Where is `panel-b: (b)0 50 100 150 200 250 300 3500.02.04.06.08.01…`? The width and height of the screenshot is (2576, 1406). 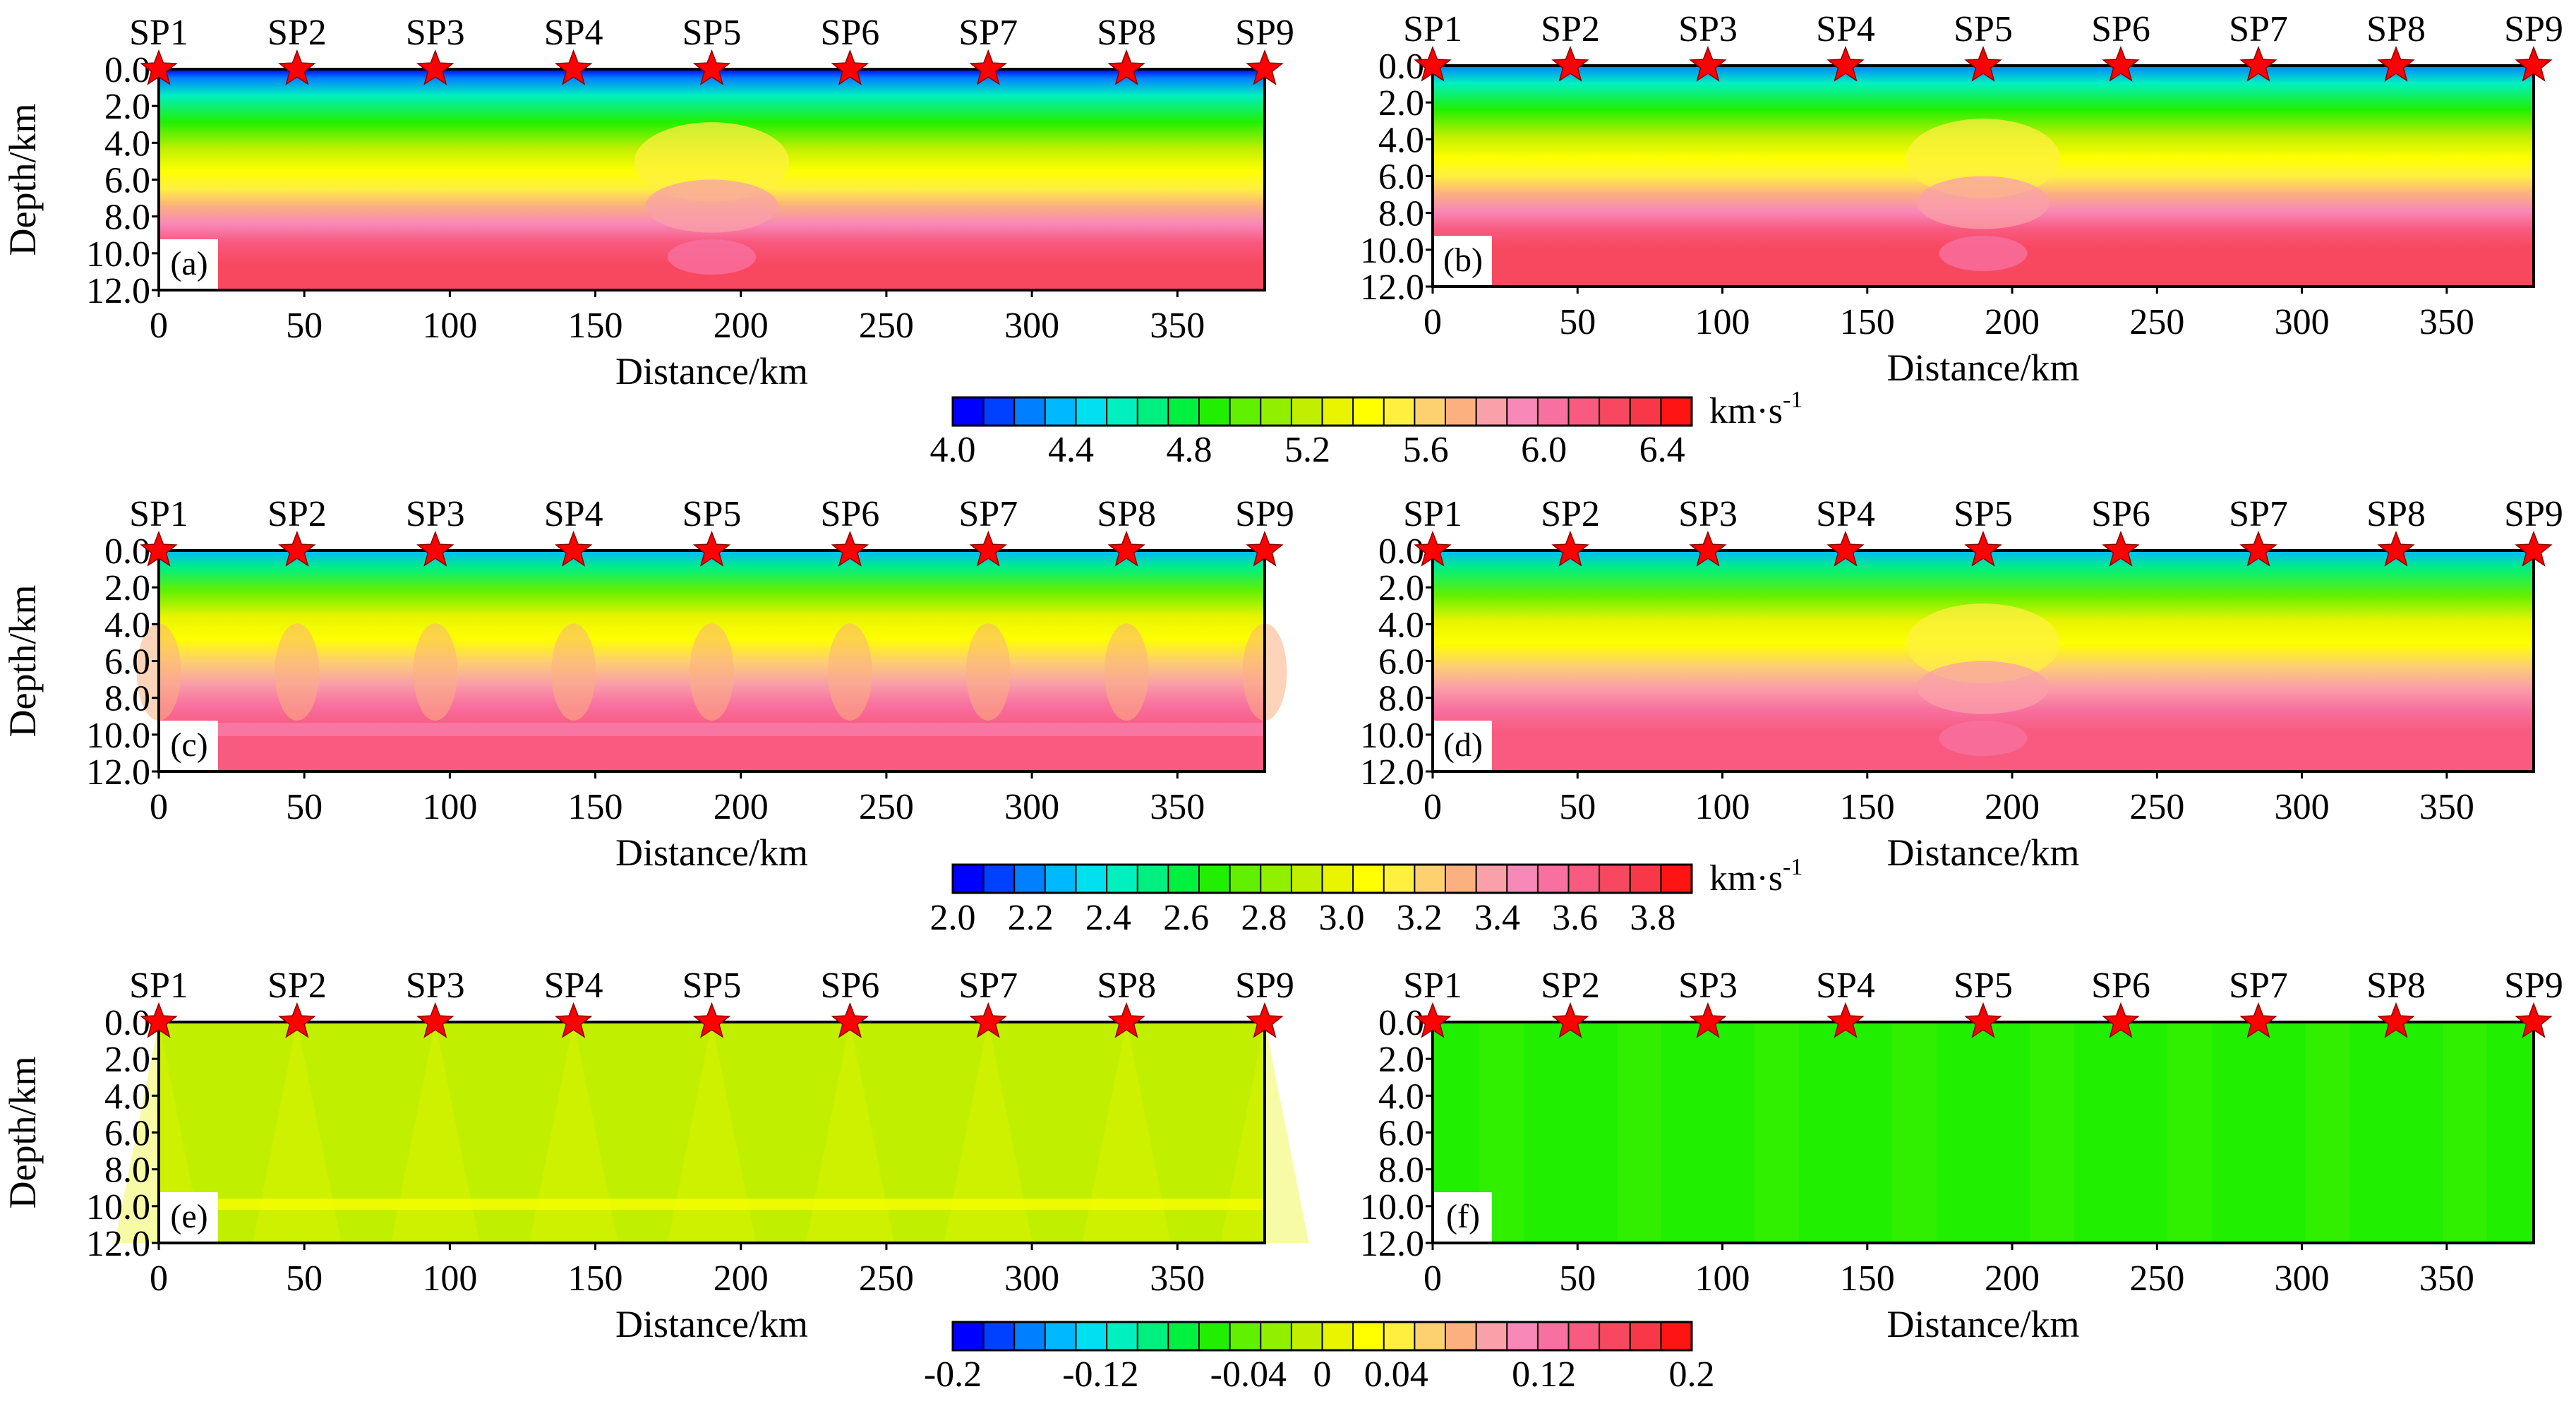
panel-b: (b)0 50 100 150 200 250 300 3500.02.04.06.08.01… is located at coordinates (1961, 199).